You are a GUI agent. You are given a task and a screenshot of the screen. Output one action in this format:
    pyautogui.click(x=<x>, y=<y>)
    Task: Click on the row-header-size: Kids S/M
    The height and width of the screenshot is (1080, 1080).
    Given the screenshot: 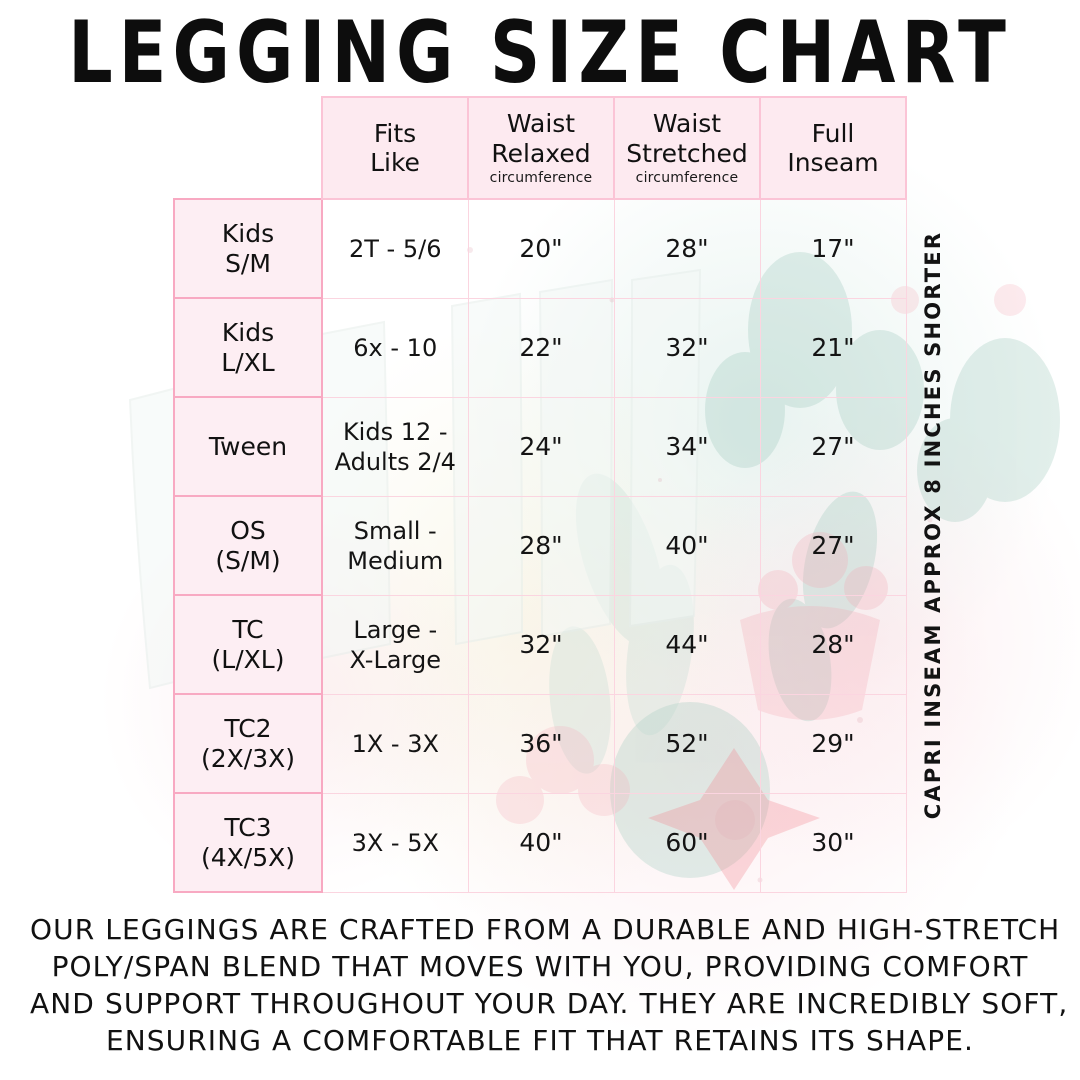 What is the action you would take?
    pyautogui.click(x=248, y=248)
    